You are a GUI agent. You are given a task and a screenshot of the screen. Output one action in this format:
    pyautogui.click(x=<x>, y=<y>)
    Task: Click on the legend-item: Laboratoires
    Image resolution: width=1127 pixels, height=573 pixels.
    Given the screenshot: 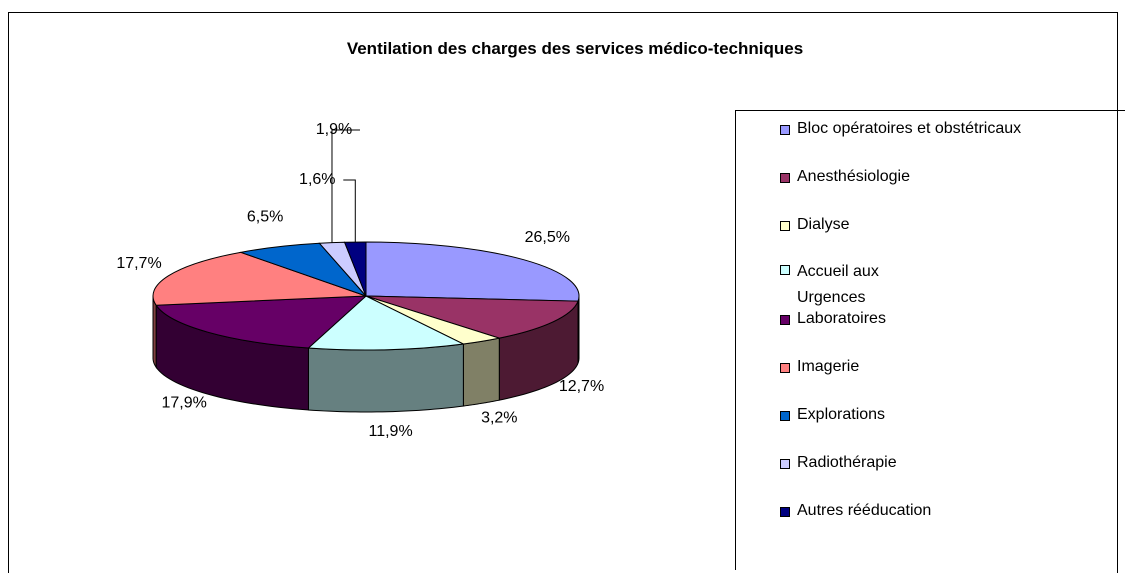 What is the action you would take?
    pyautogui.click(x=930, y=333)
    